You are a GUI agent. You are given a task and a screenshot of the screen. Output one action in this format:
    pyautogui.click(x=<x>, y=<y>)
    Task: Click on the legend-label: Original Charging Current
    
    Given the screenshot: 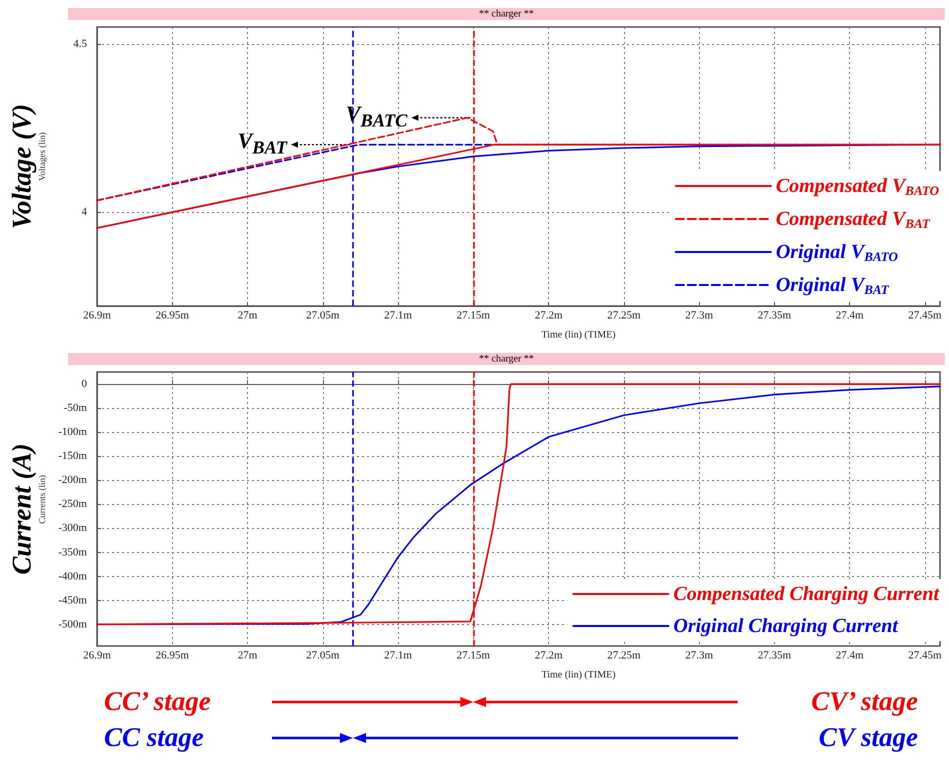 What is the action you would take?
    pyautogui.click(x=786, y=626)
    